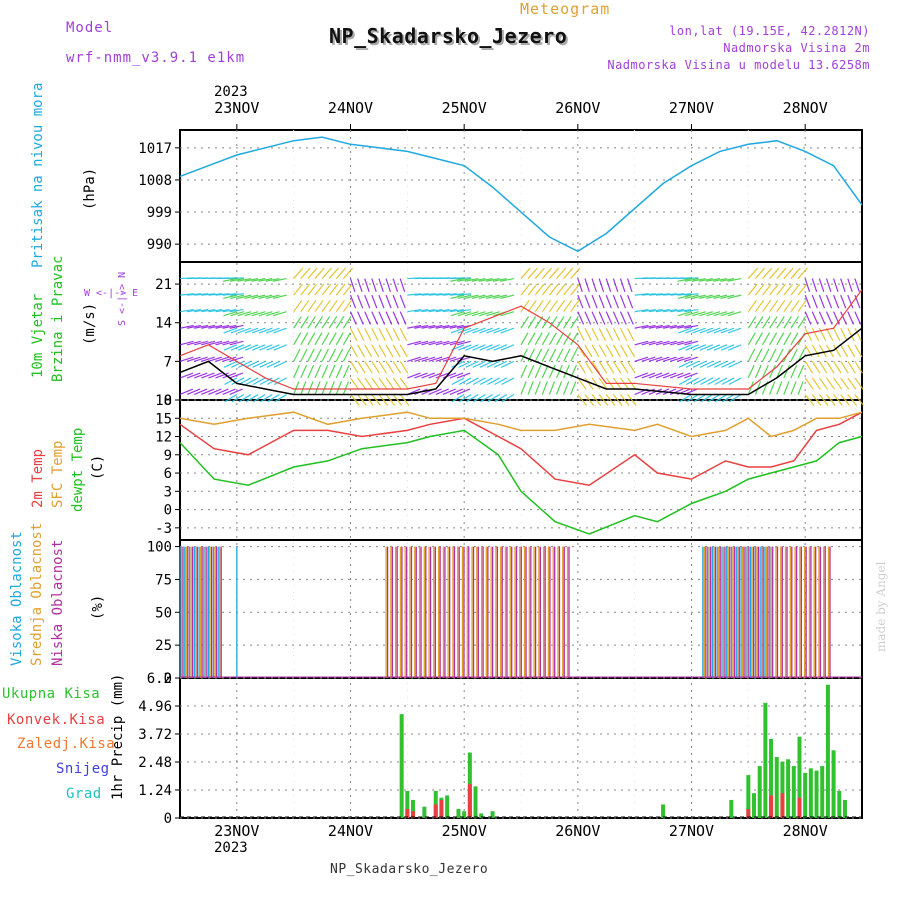  Describe the element at coordinates (231, 848) in the screenshot. I see `bottom-year: 2023` at that location.